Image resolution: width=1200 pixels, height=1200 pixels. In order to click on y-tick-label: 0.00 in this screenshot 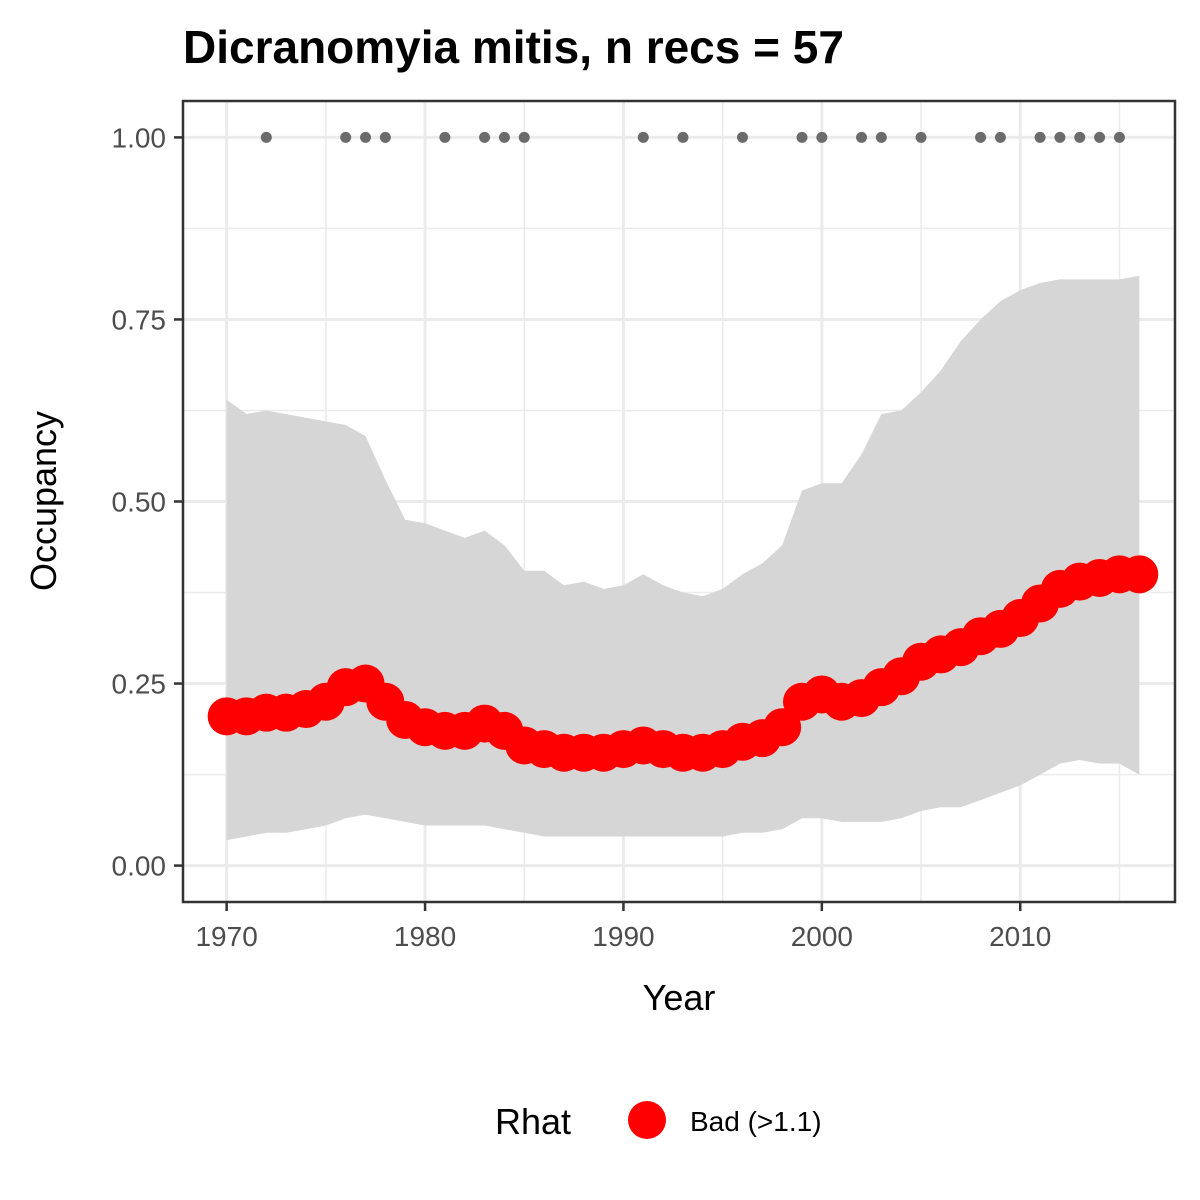, I will do `click(139, 866)`.